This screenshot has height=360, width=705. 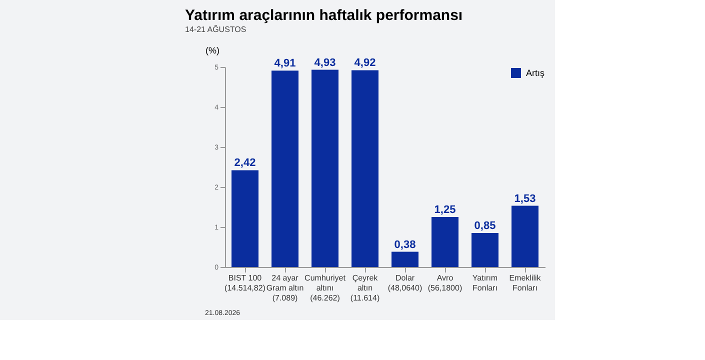 What do you see at coordinates (525, 198) in the screenshot?
I see `text: 1,53` at bounding box center [525, 198].